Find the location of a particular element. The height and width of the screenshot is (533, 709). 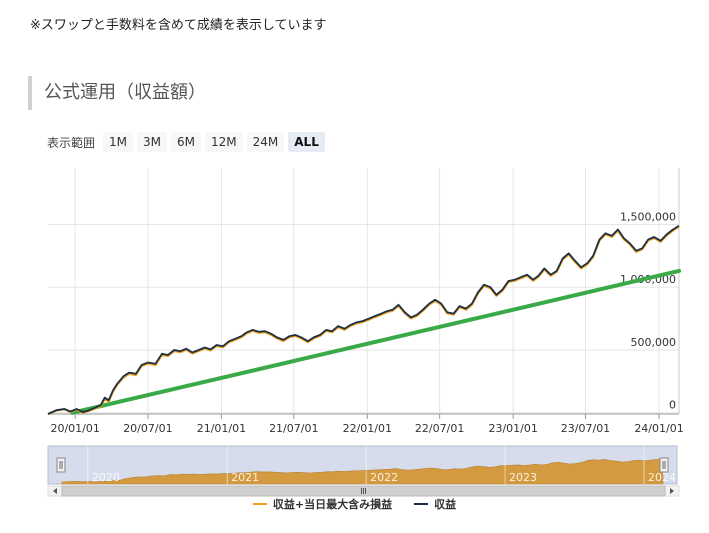

range-button-6m: 6M is located at coordinates (186, 142).